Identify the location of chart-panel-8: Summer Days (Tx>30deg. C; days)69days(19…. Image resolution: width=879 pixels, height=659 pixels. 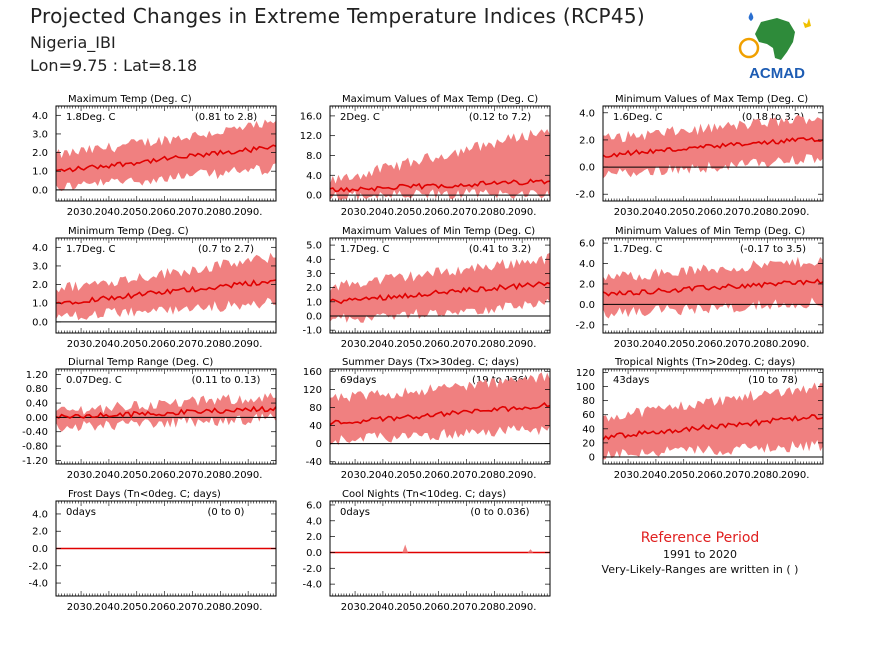
(427, 419).